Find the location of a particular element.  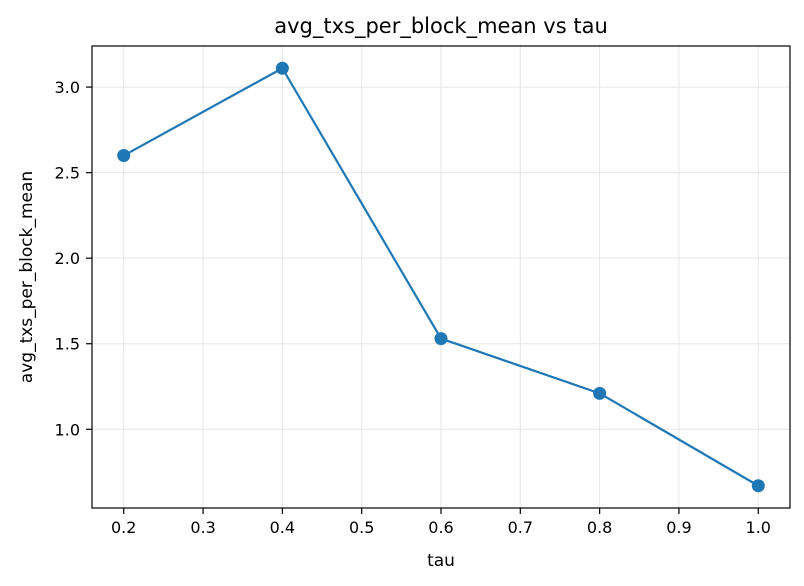

x-tick-label: 0.9 is located at coordinates (678, 527).